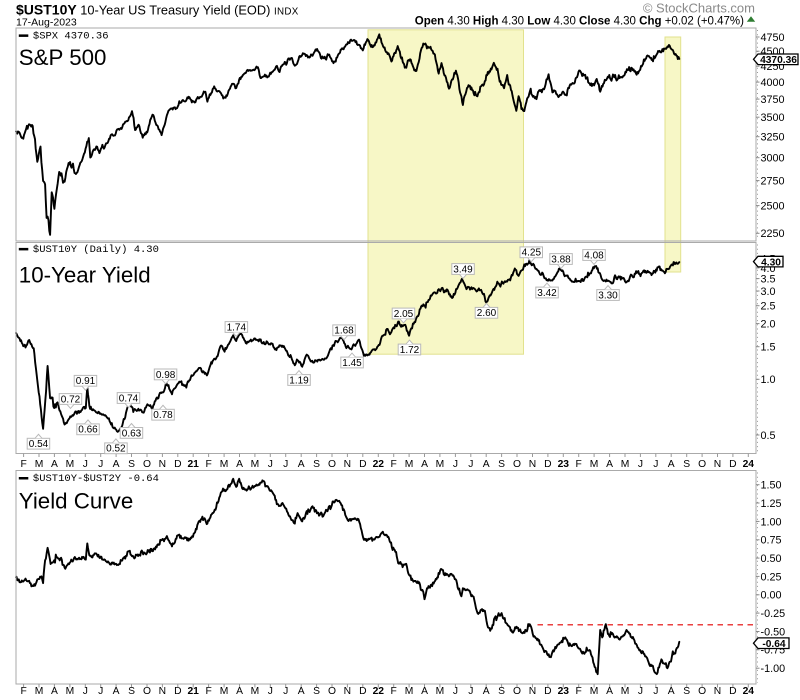  Describe the element at coordinates (749, 691) in the screenshot. I see `svg-text: 24` at that location.